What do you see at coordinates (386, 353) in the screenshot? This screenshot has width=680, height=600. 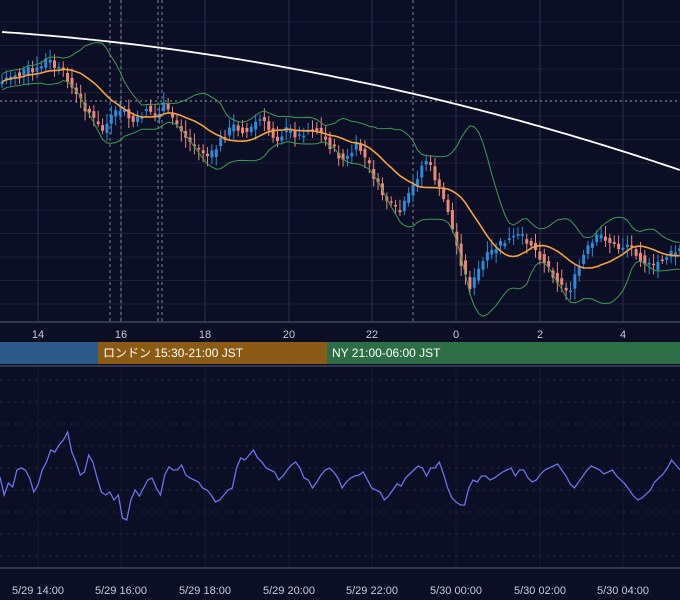 I see `session-ny-label: NY 21:00-06:00 JST` at bounding box center [386, 353].